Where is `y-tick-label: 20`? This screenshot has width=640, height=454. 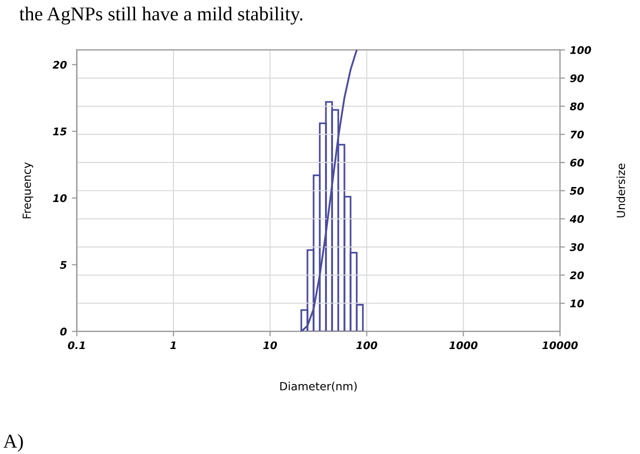
y-tick-label: 20 is located at coordinates (59, 64).